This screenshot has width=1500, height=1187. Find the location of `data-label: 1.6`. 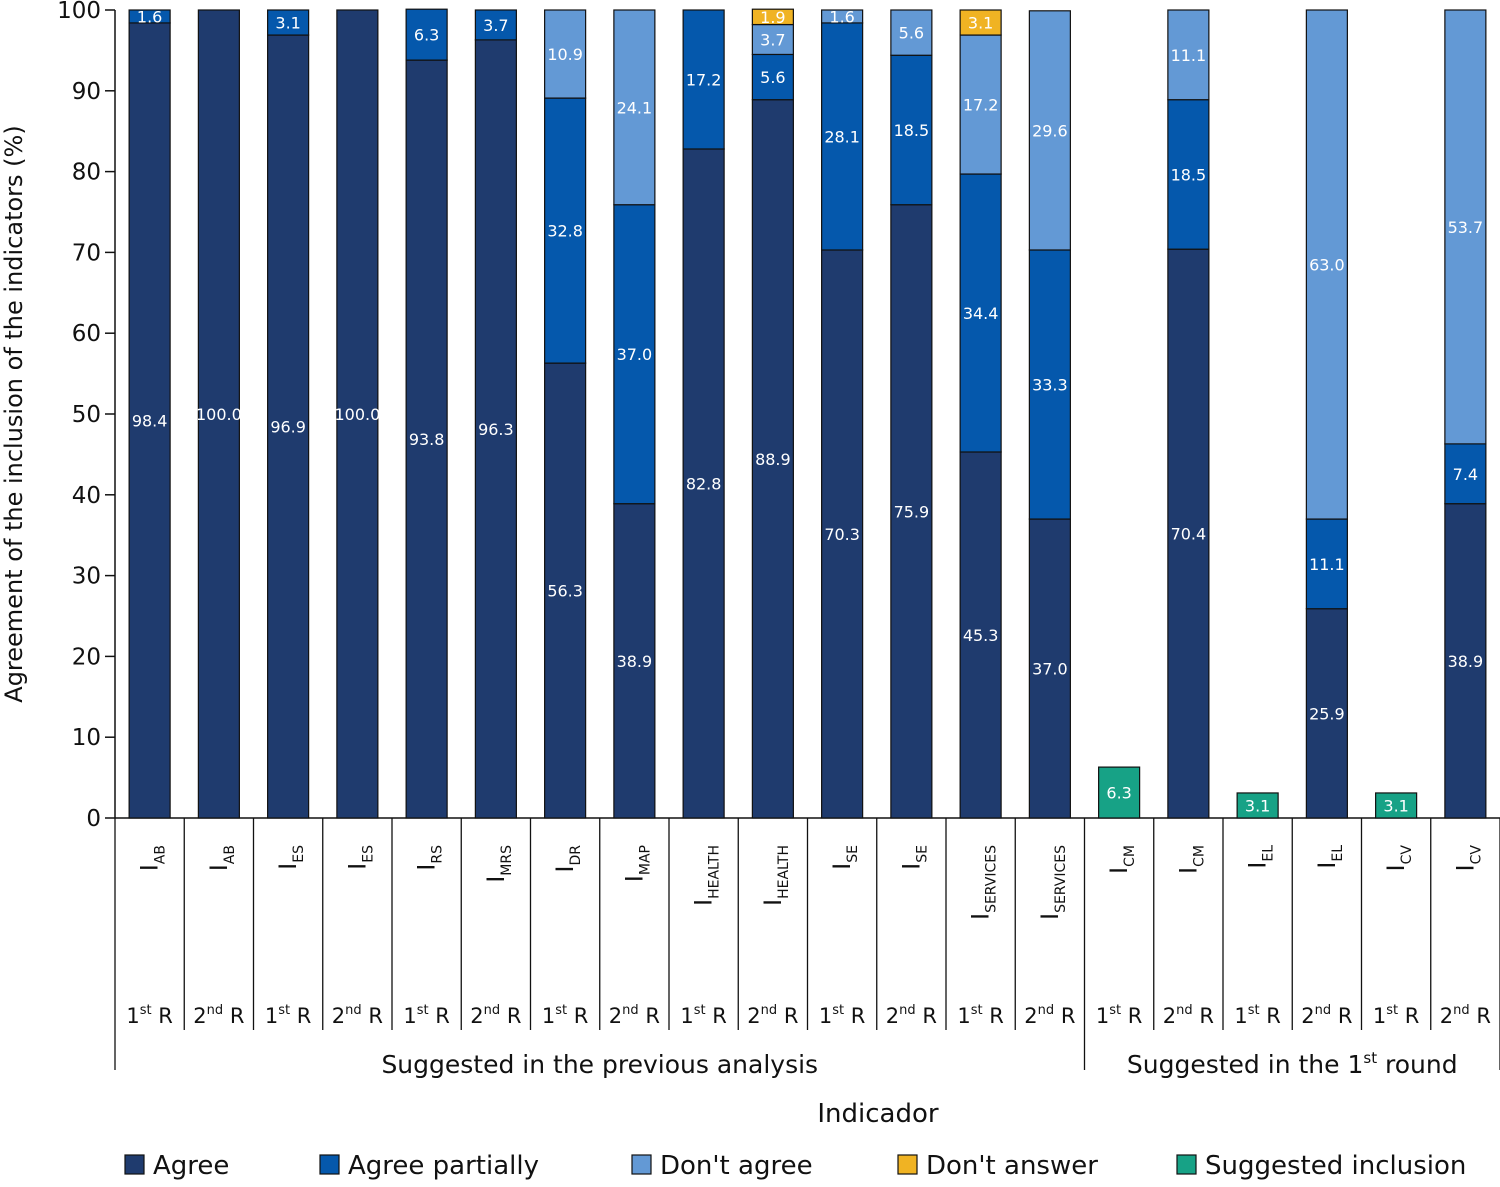

data-label: 1.6 is located at coordinates (841, 16).